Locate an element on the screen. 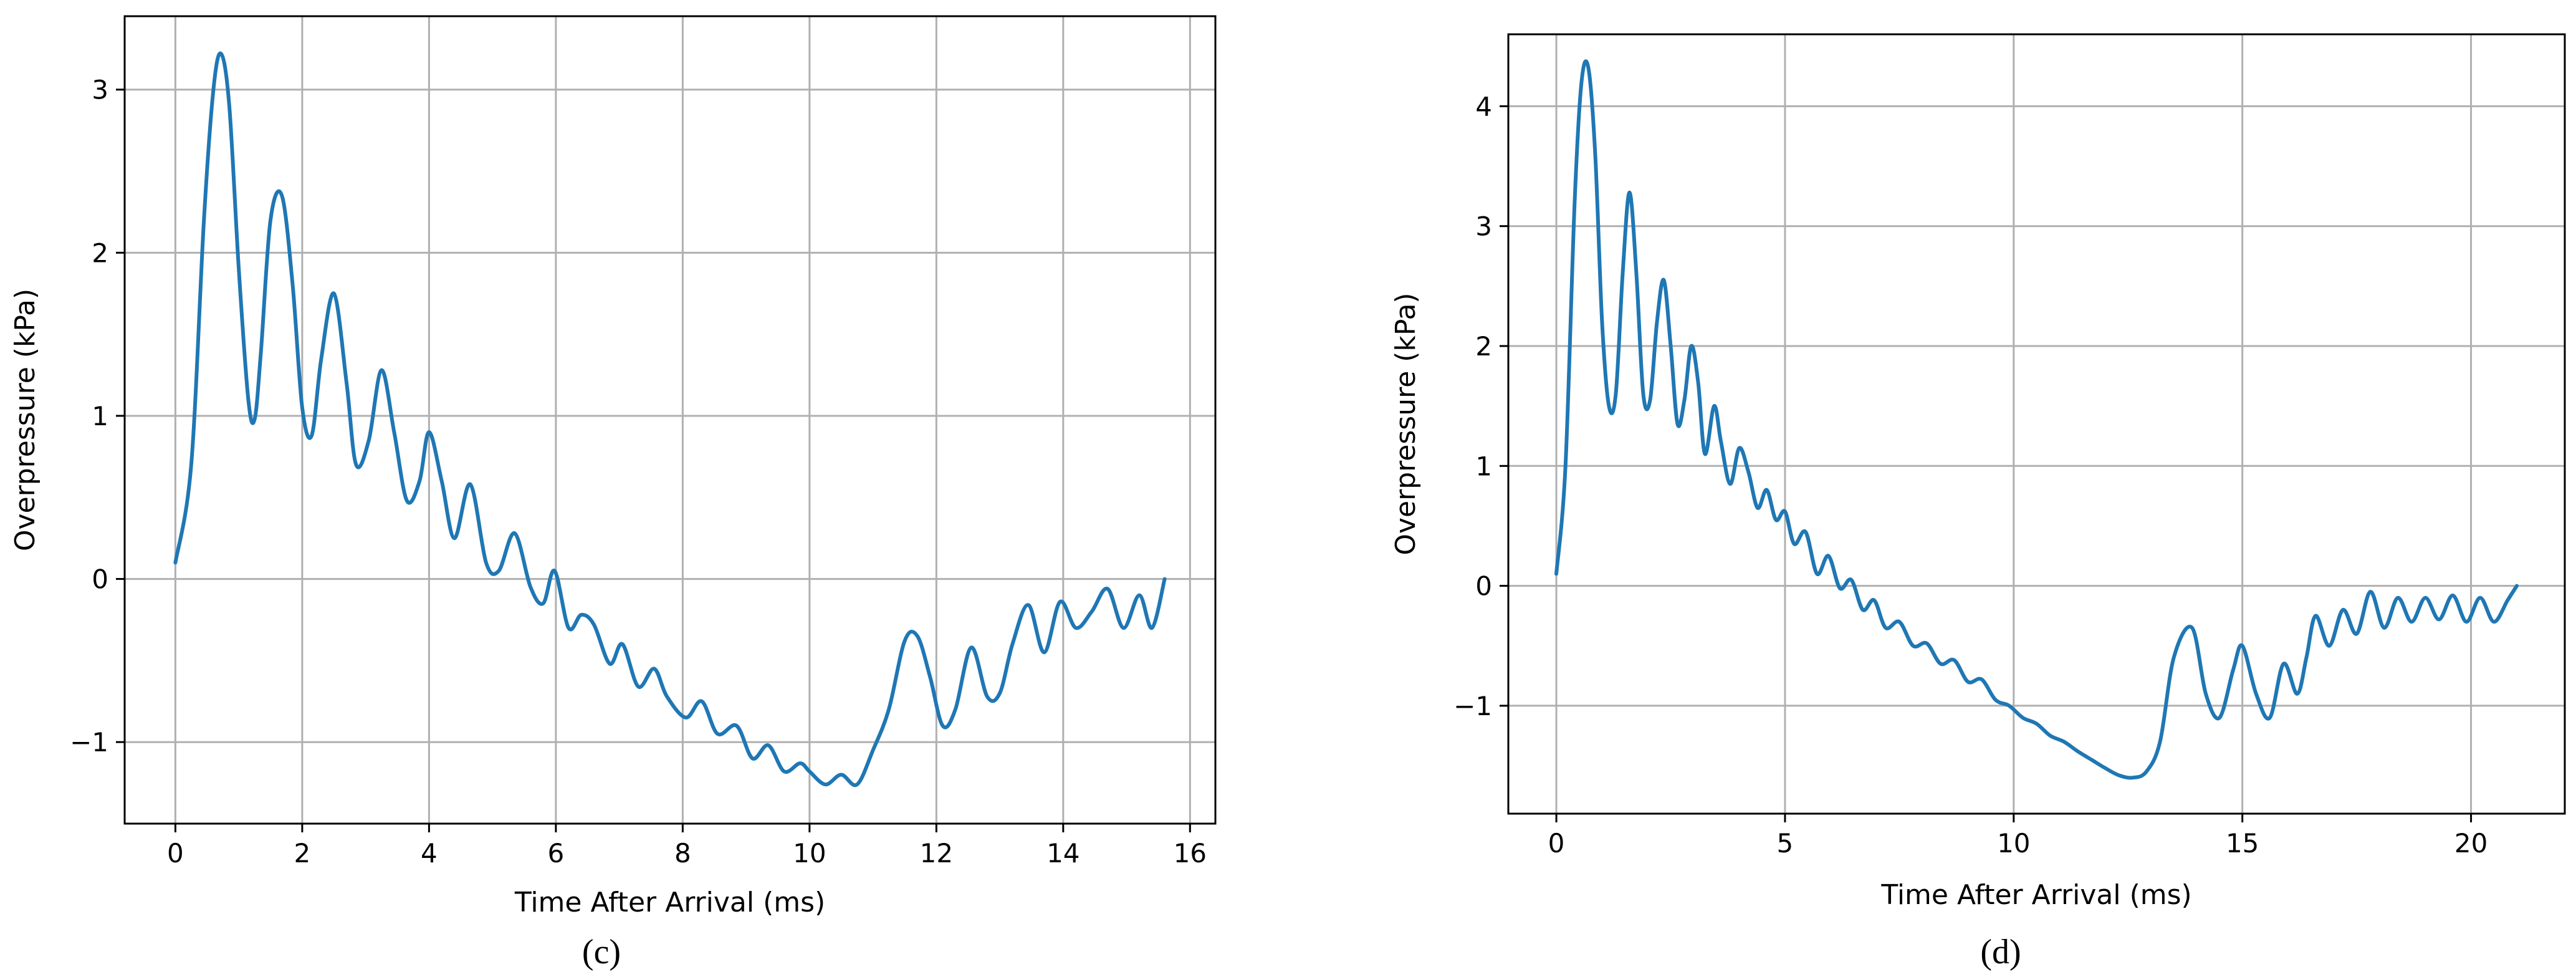 The width and height of the screenshot is (2576, 977). panel-label-d: (d) is located at coordinates (2000, 952).